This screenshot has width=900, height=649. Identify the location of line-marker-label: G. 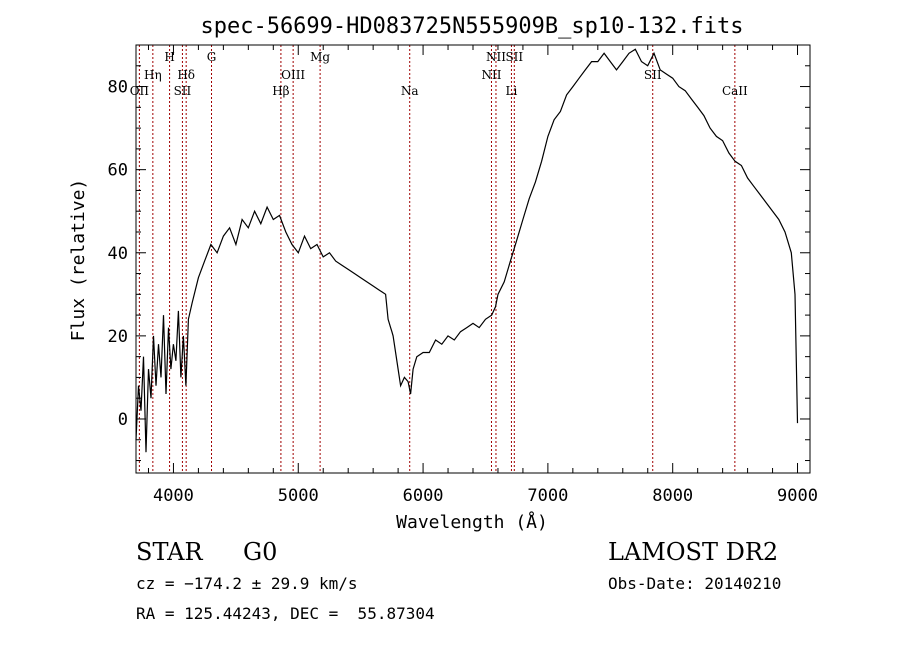
(212, 57).